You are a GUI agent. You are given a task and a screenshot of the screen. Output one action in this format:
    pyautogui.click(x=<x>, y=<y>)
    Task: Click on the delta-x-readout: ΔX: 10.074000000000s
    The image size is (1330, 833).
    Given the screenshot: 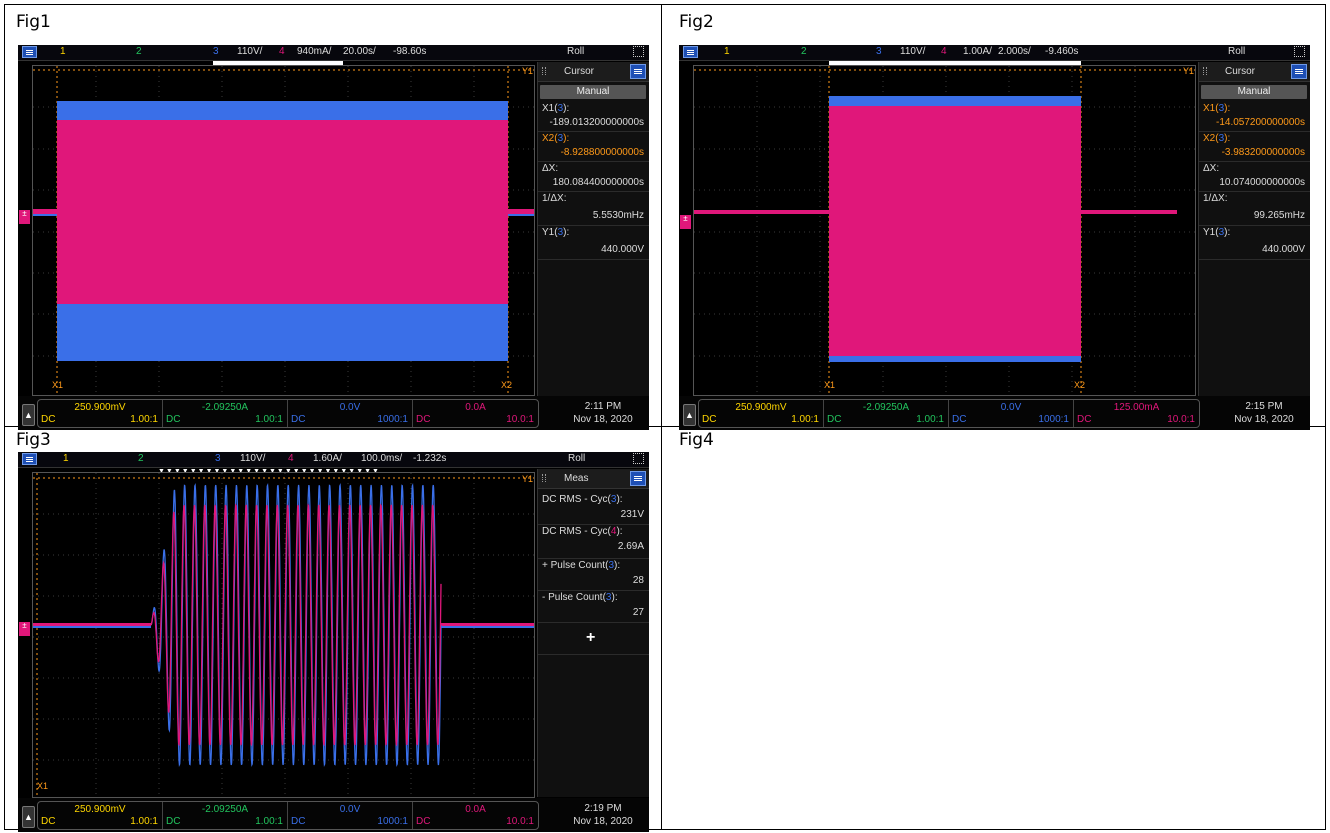 What is the action you would take?
    pyautogui.click(x=1254, y=177)
    